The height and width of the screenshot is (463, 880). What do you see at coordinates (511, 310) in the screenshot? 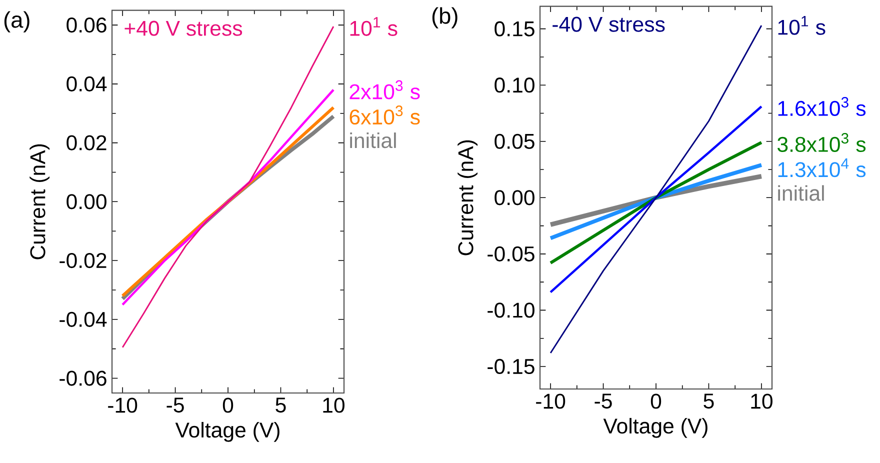
I see `y-tick-label: -0.10` at bounding box center [511, 310].